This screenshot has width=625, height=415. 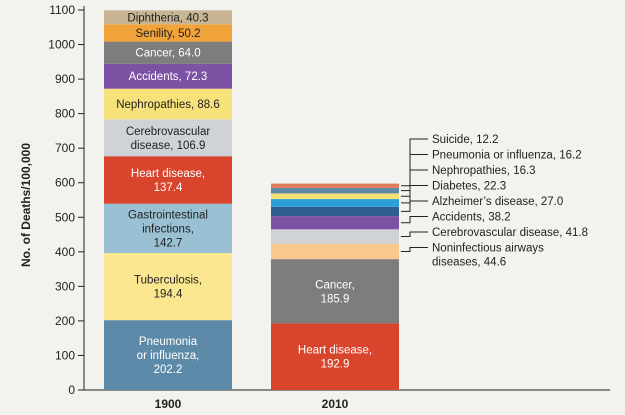 I want to click on bar-segment-1900-accidents, so click(x=168, y=76).